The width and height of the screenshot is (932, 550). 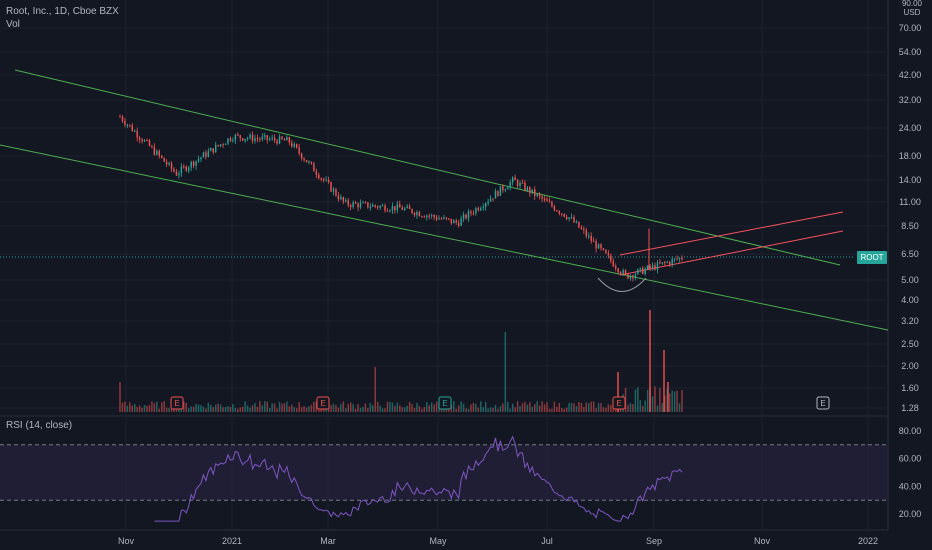 What do you see at coordinates (731, 233) in the screenshot?
I see `rising-channel-upper-line` at bounding box center [731, 233].